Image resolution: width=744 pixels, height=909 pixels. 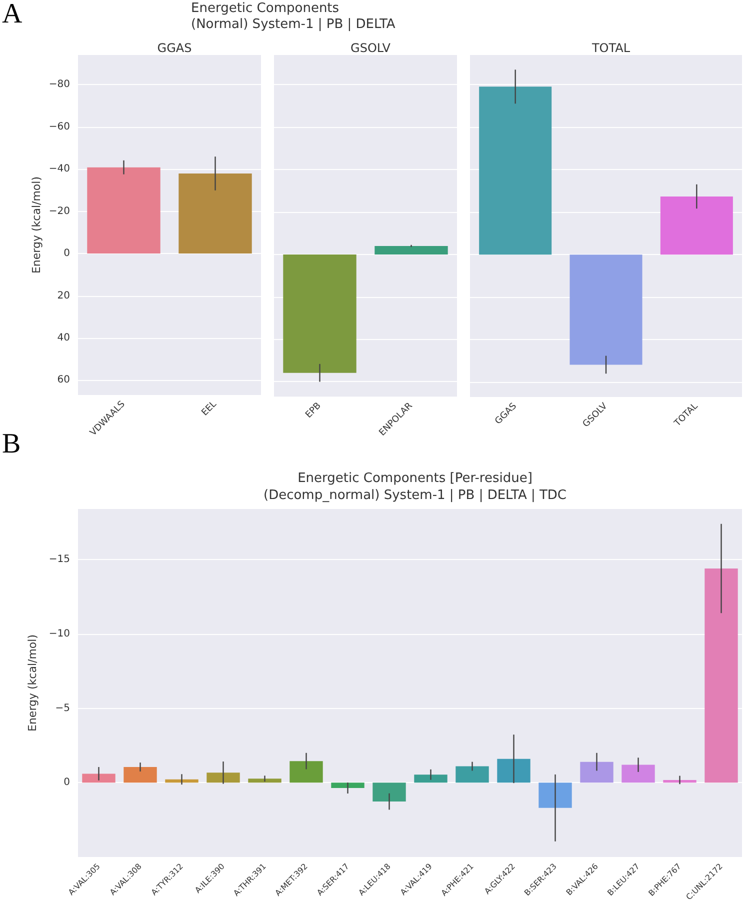 What do you see at coordinates (59, 84) in the screenshot?
I see `y-tick-label: −80` at bounding box center [59, 84].